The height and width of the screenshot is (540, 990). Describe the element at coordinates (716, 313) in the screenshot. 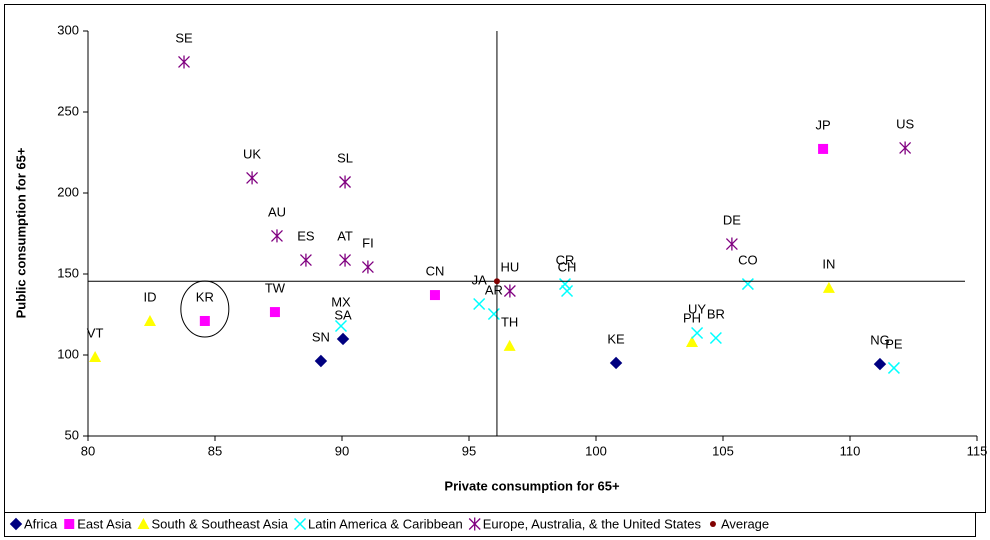

I see `point-label: BR` at that location.